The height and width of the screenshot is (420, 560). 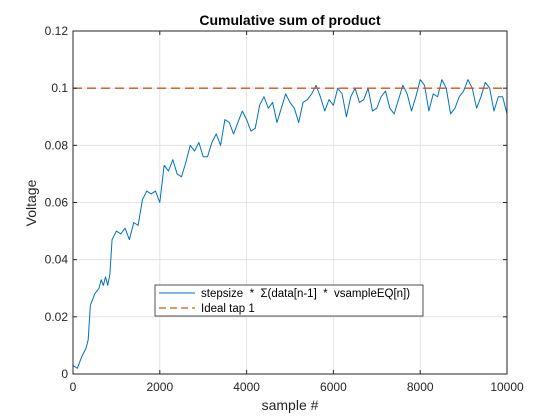 I want to click on y-axis-label: Voltage, so click(x=31, y=202).